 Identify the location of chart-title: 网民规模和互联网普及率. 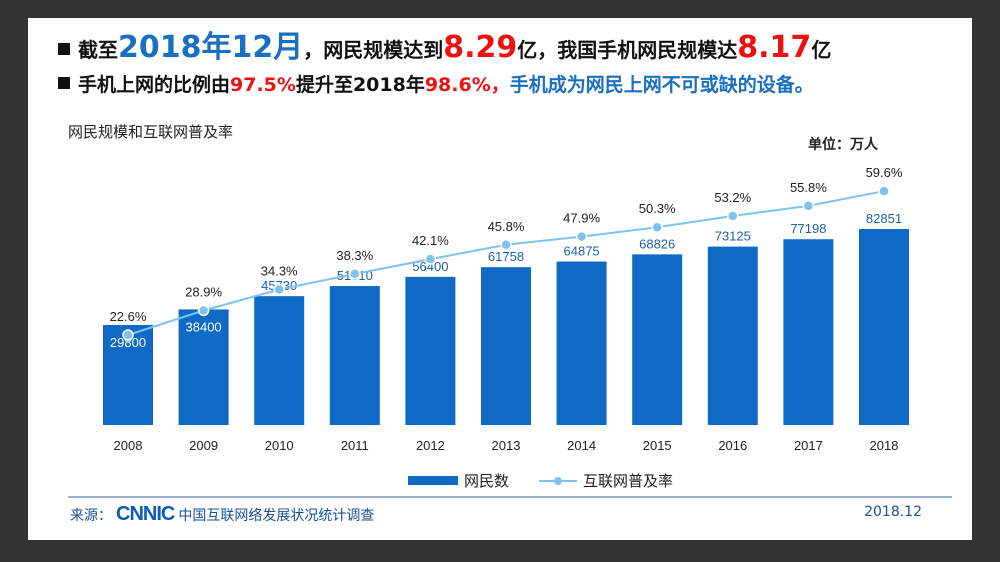
(151, 132).